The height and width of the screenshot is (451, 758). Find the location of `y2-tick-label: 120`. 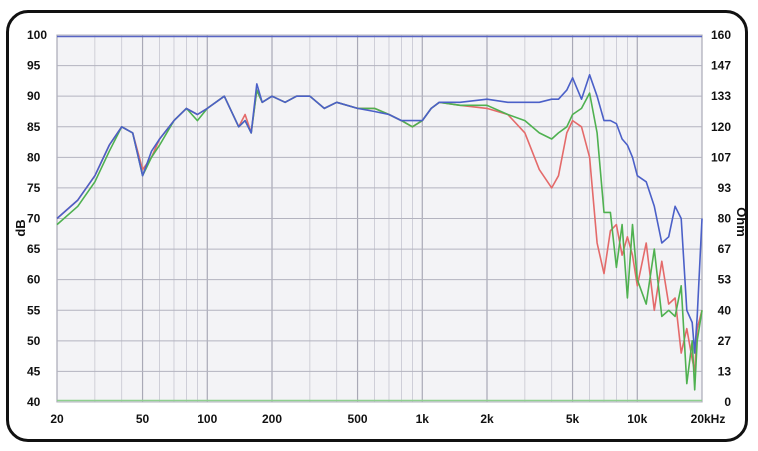

y2-tick-label: 120 is located at coordinates (721, 127).